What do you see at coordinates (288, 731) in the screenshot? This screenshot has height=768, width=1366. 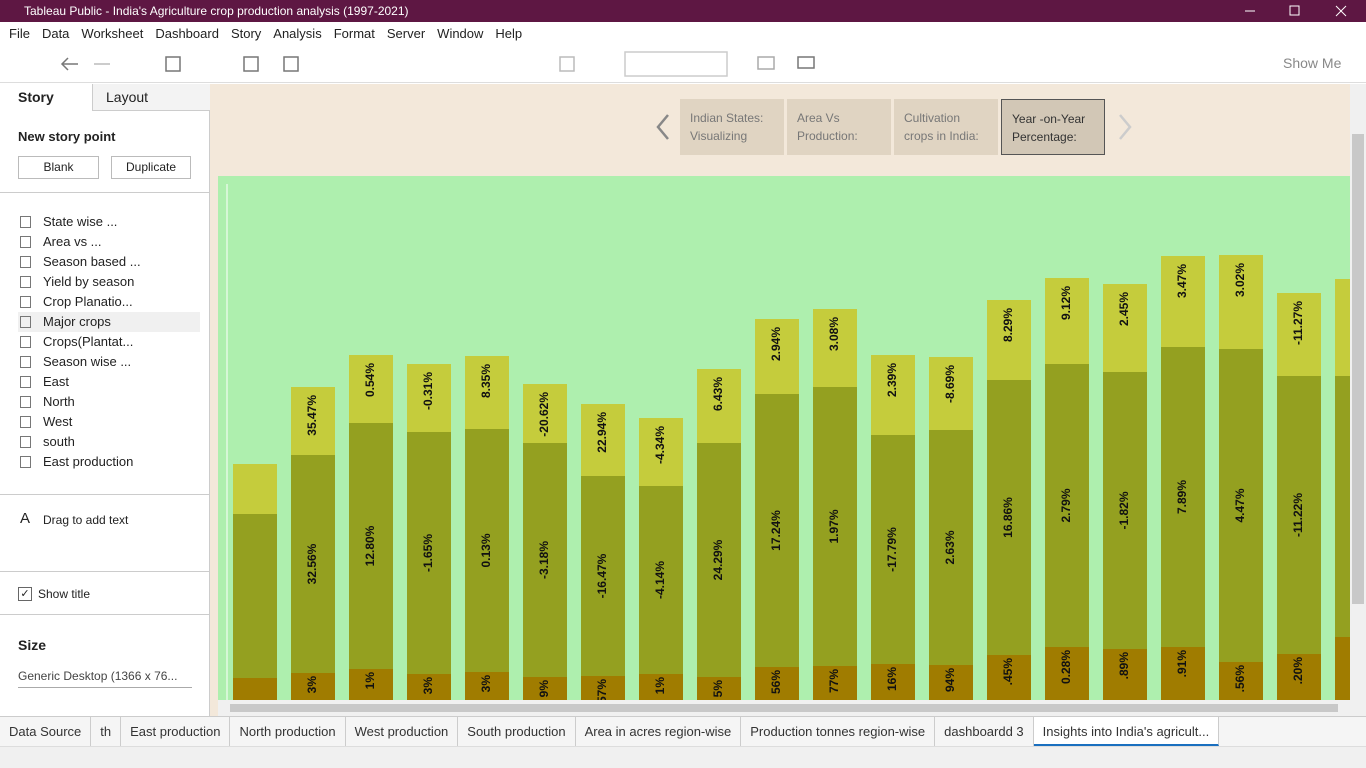 I see `sheet-tab: North production` at bounding box center [288, 731].